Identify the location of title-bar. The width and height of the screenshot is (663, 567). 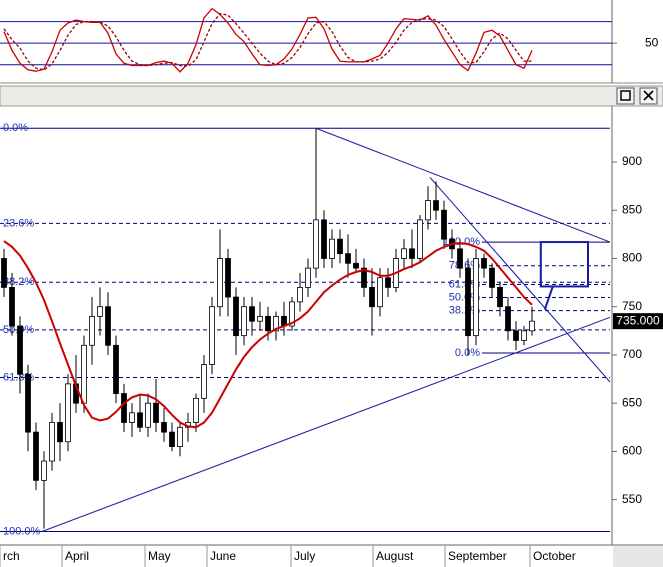
(331, 96).